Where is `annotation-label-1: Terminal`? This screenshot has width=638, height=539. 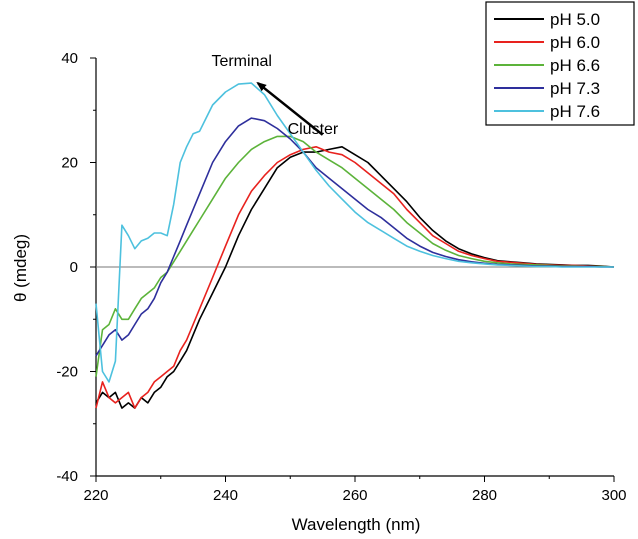
annotation-label-1: Terminal is located at coordinates (241, 61).